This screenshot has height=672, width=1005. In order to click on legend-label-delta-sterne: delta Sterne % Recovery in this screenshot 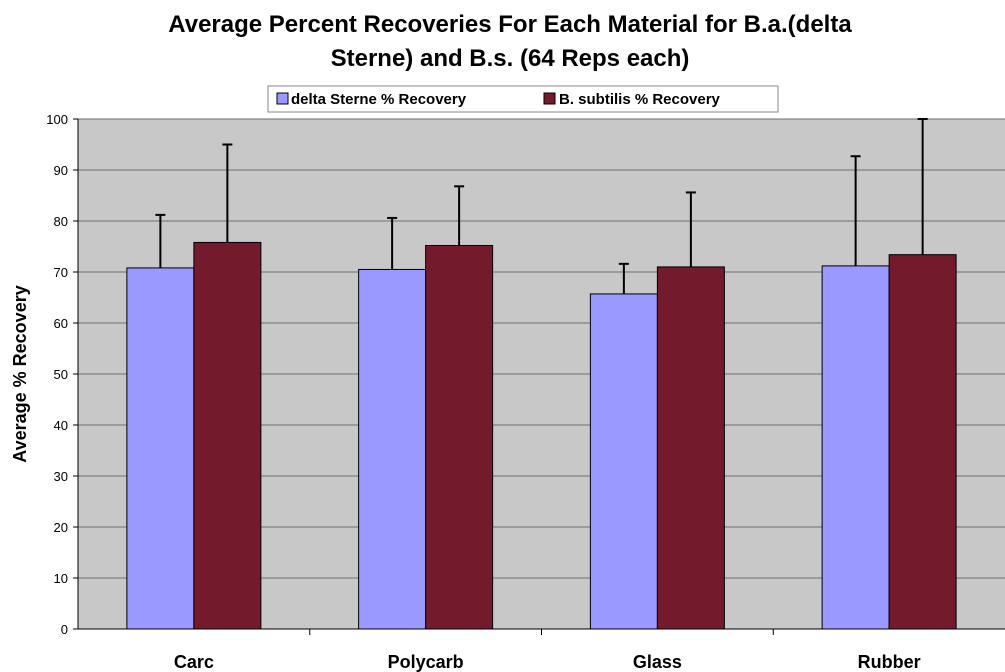, I will do `click(379, 99)`.